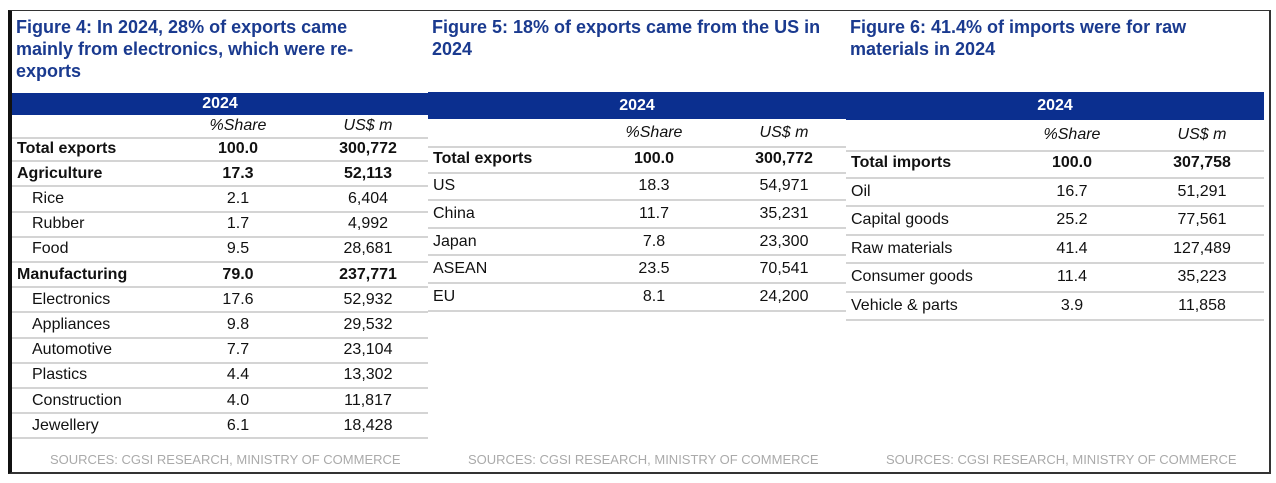 The height and width of the screenshot is (483, 1276). Describe the element at coordinates (220, 351) in the screenshot. I see `table-row: Automotive 7.7 23,104` at that location.